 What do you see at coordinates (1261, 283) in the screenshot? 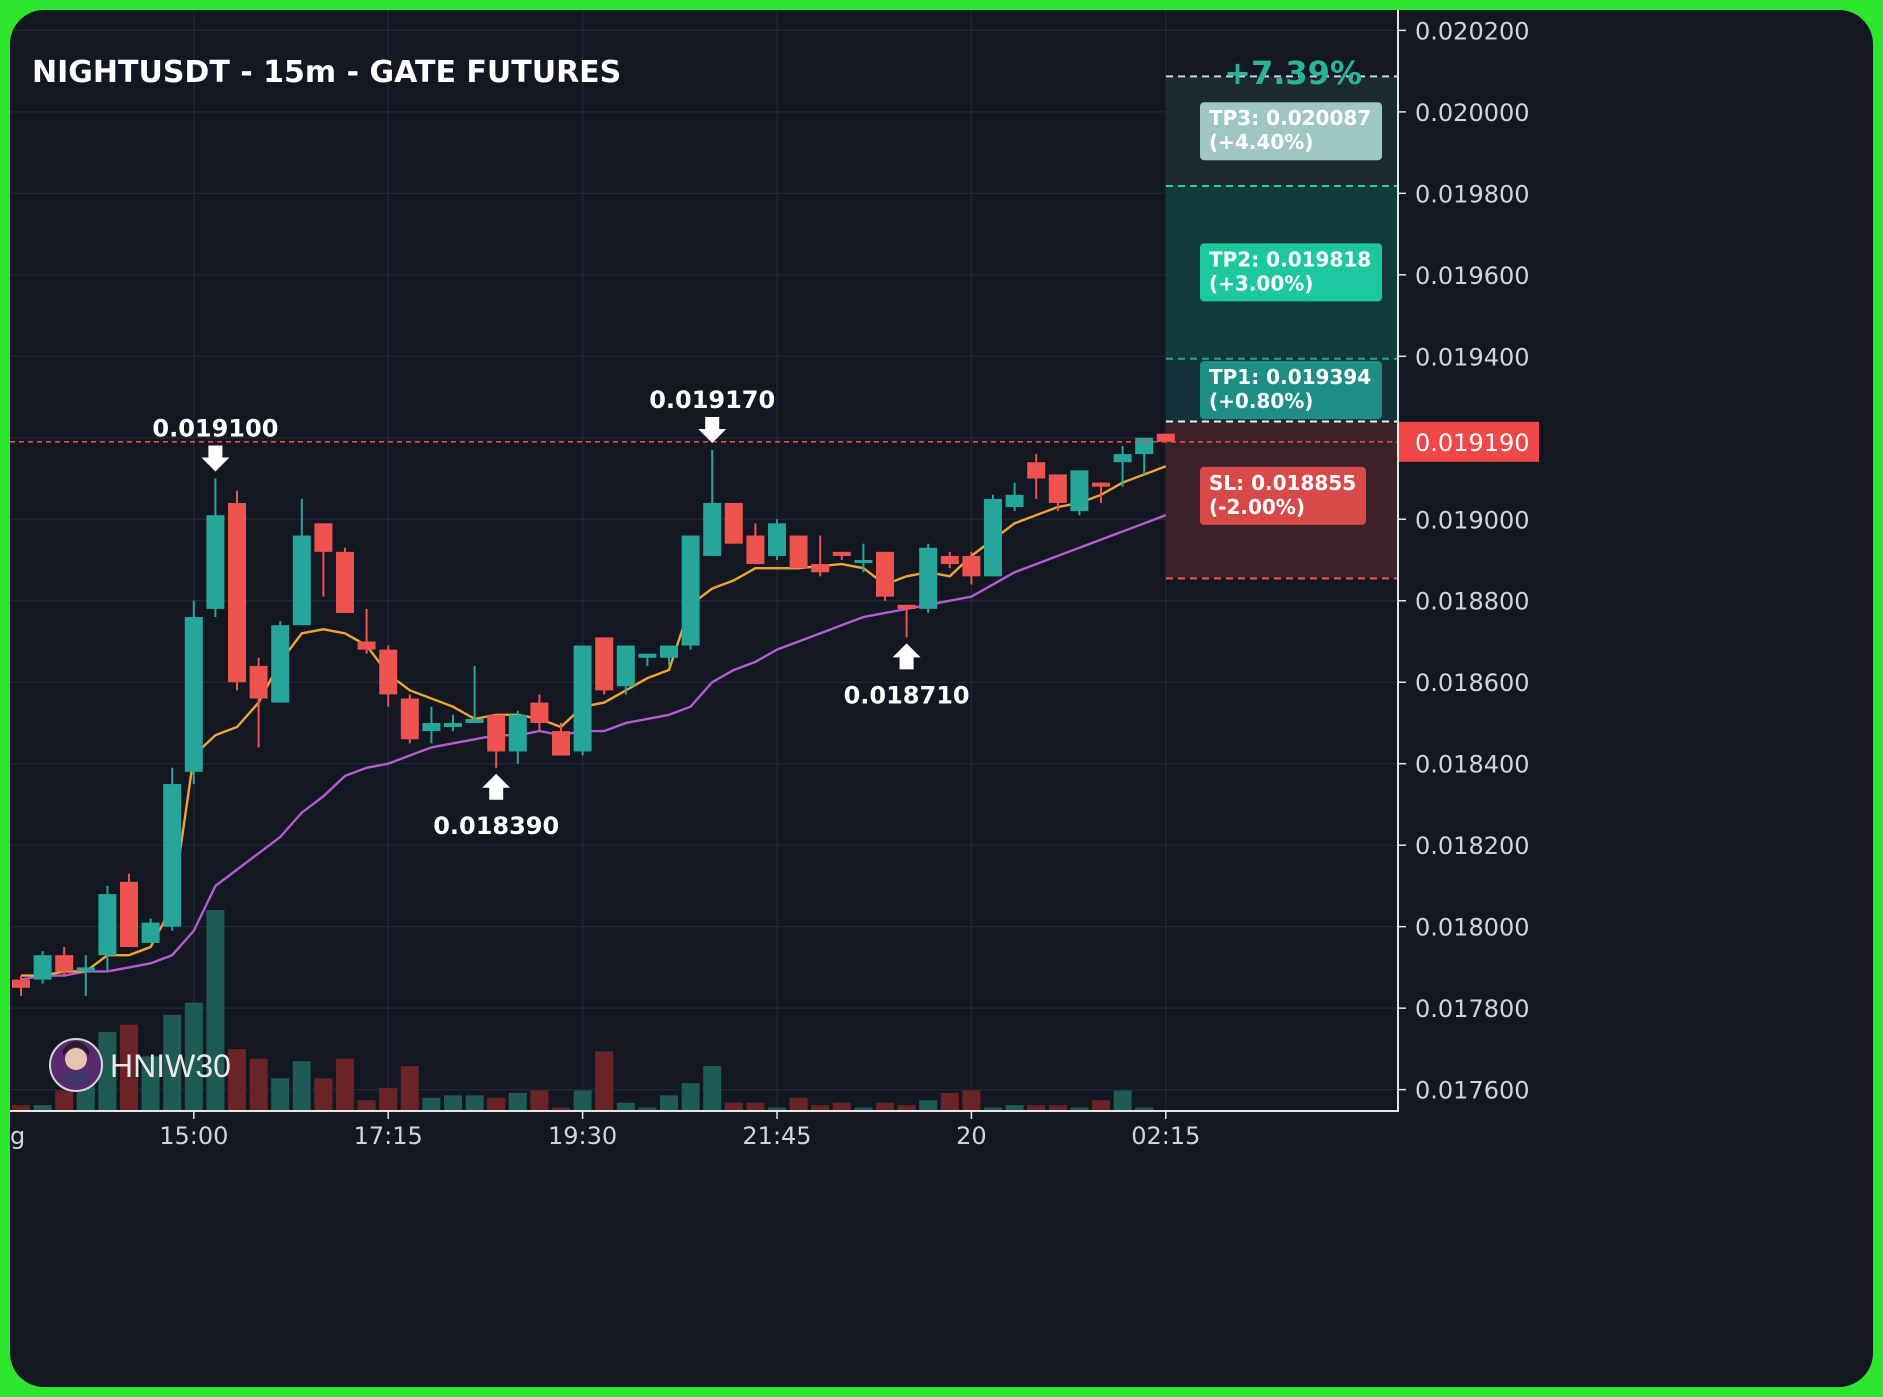
I see `label-percent: (+3.00%)` at bounding box center [1261, 283].